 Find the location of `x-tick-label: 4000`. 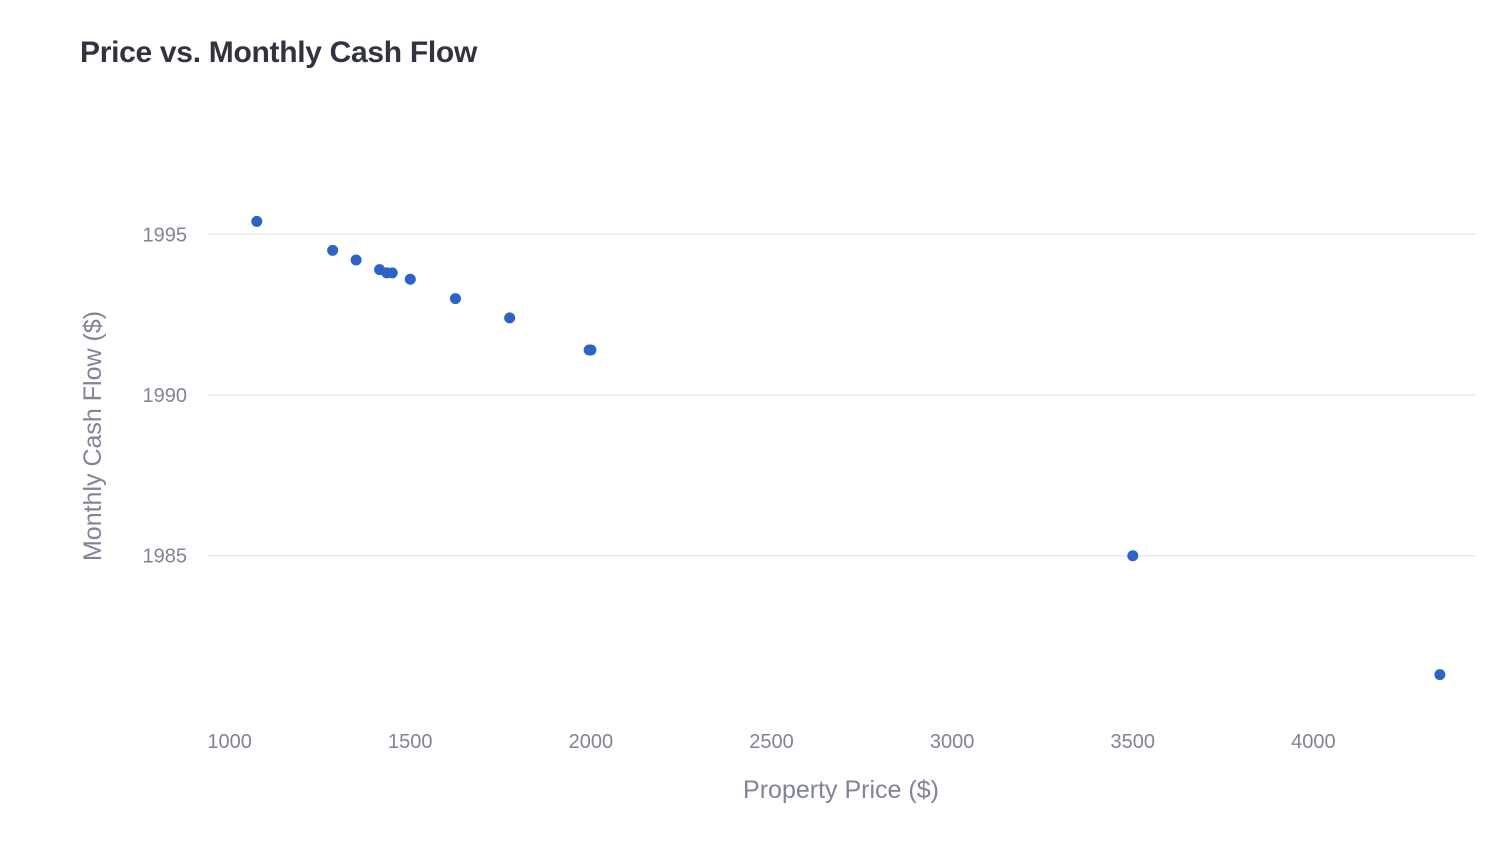

x-tick-label: 4000 is located at coordinates (1313, 742).